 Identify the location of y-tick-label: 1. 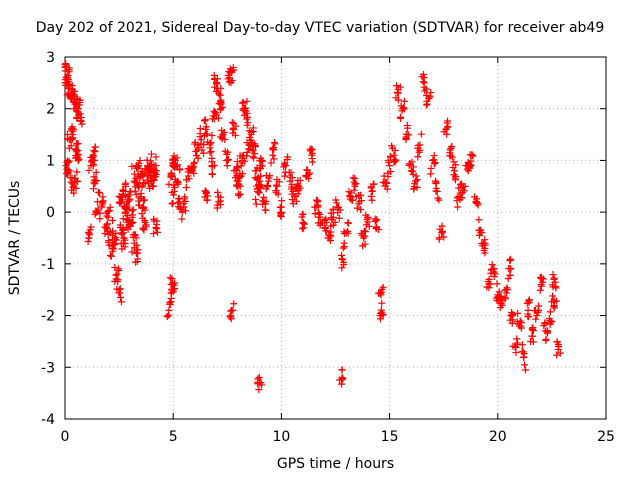
(50, 161).